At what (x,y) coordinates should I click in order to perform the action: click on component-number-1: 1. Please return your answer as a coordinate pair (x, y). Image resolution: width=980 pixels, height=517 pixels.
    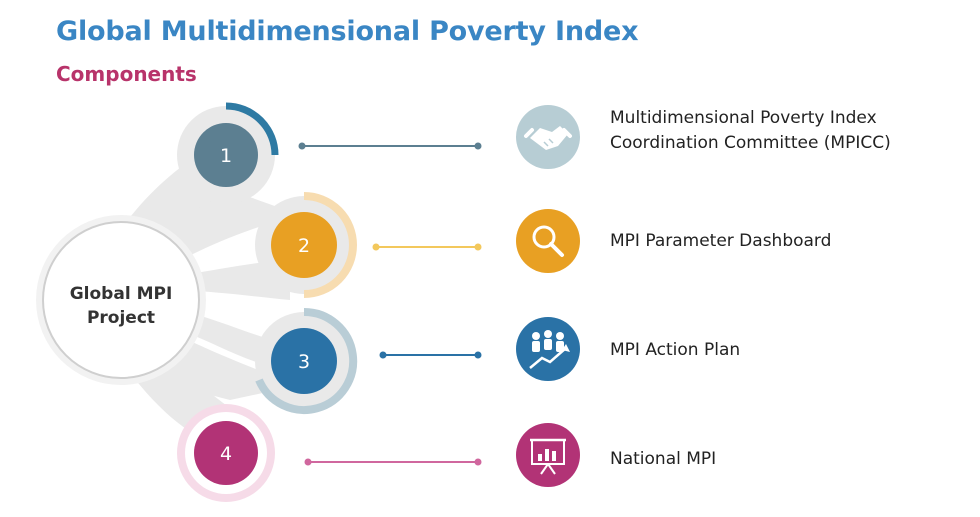
    Looking at the image, I should click on (226, 156).